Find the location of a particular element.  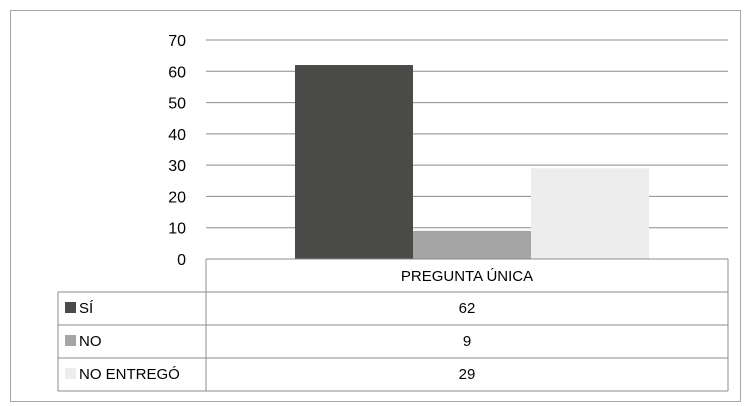

y-tick-label: 20 is located at coordinates (177, 197).